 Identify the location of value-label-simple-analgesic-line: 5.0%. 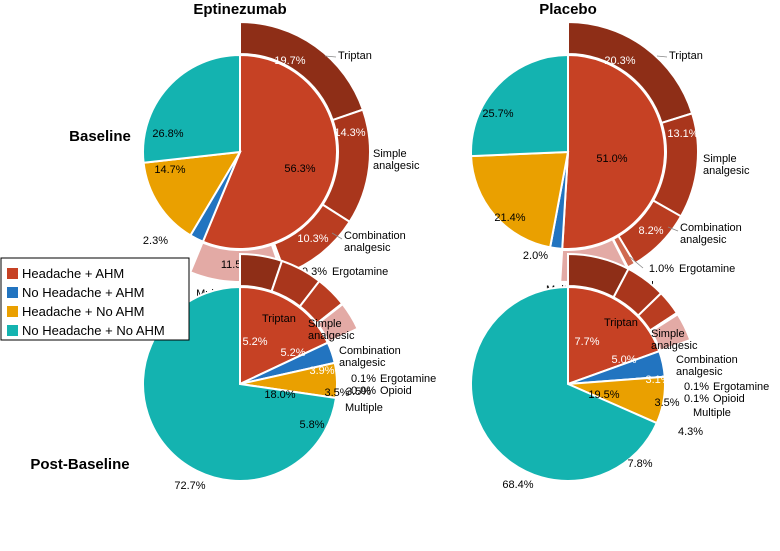
(623, 360).